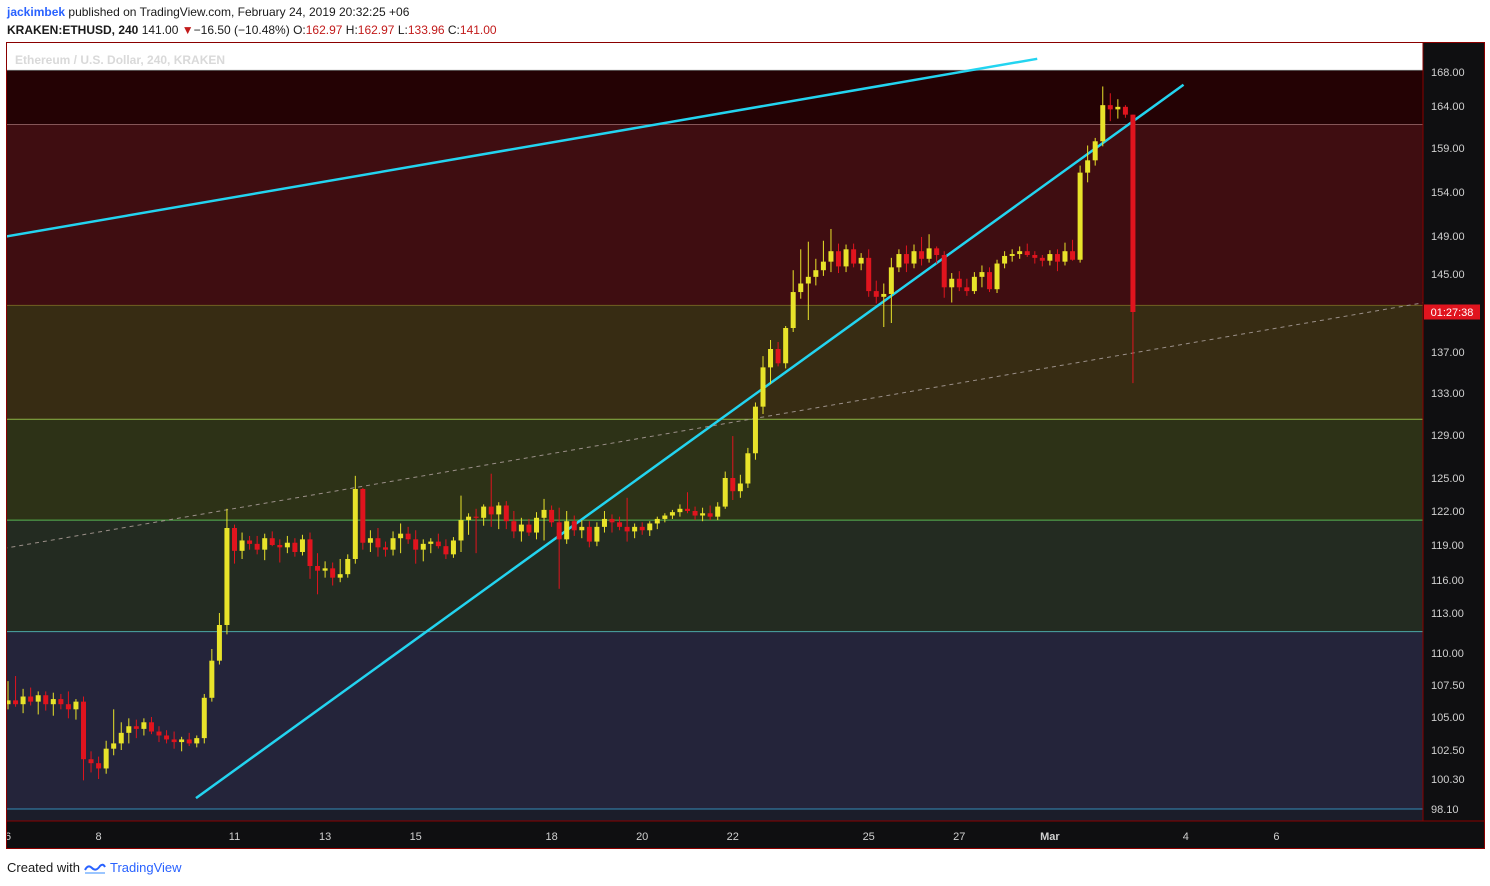  Describe the element at coordinates (522, 147) in the screenshot. I see `trendline` at that location.